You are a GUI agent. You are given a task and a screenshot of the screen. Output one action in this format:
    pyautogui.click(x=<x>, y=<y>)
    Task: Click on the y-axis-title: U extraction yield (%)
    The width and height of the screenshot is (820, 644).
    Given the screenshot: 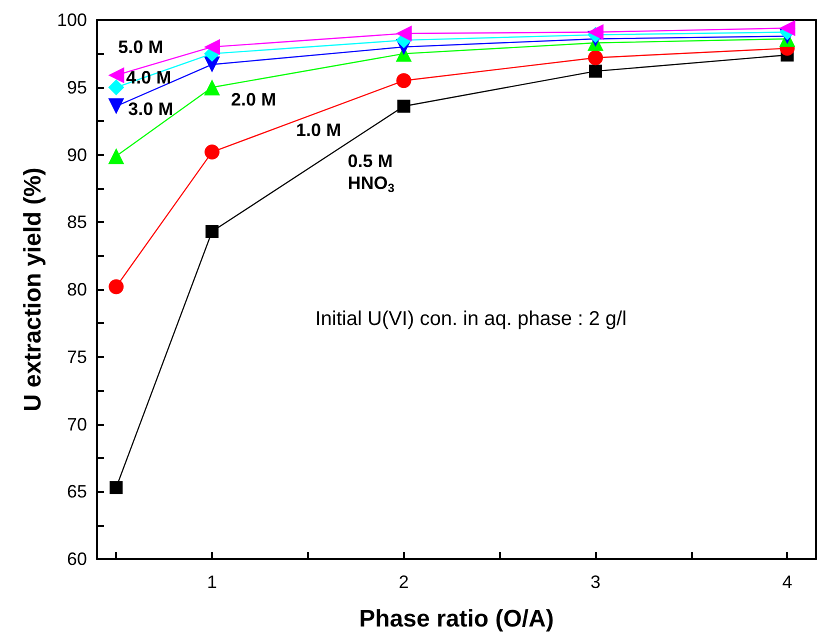 What is the action you would take?
    pyautogui.click(x=33, y=289)
    